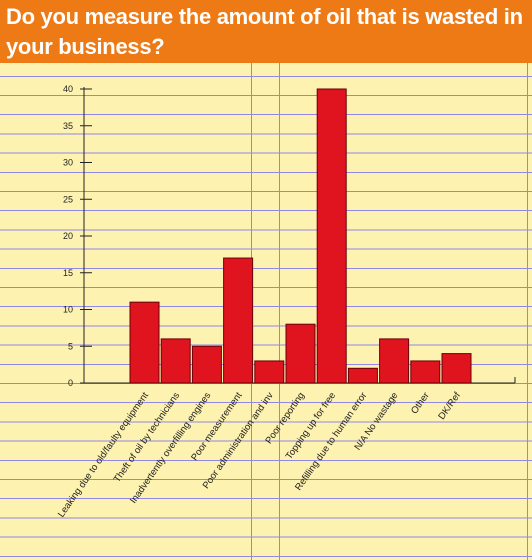 This screenshot has height=560, width=532. I want to click on x-tick-label: Other, so click(420, 403).